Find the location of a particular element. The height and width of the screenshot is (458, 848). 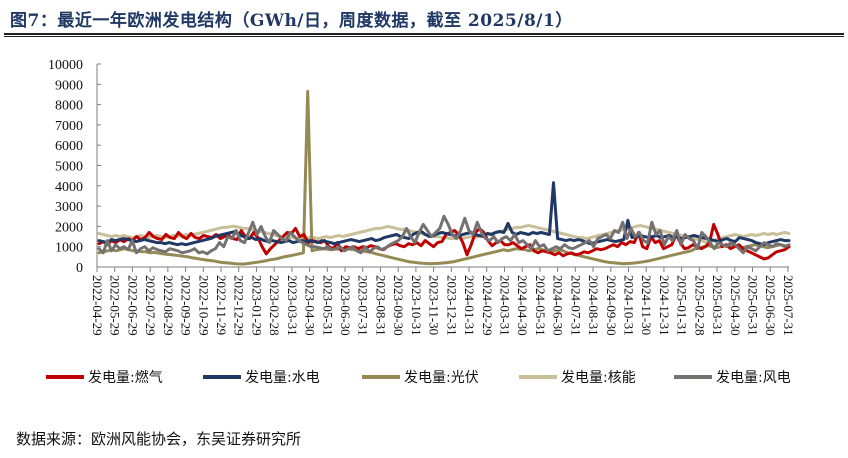

legend-swatch-gas is located at coordinates (65, 377).